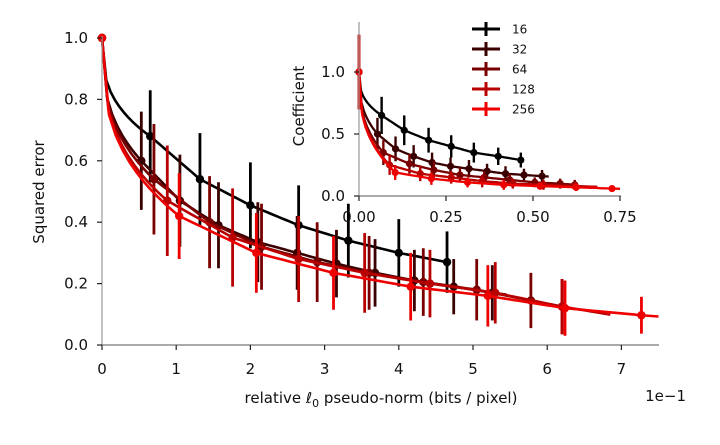 This screenshot has height=445, width=720. Describe the element at coordinates (532, 217) in the screenshot. I see `inset-x-tick-label: 0.50` at that location.